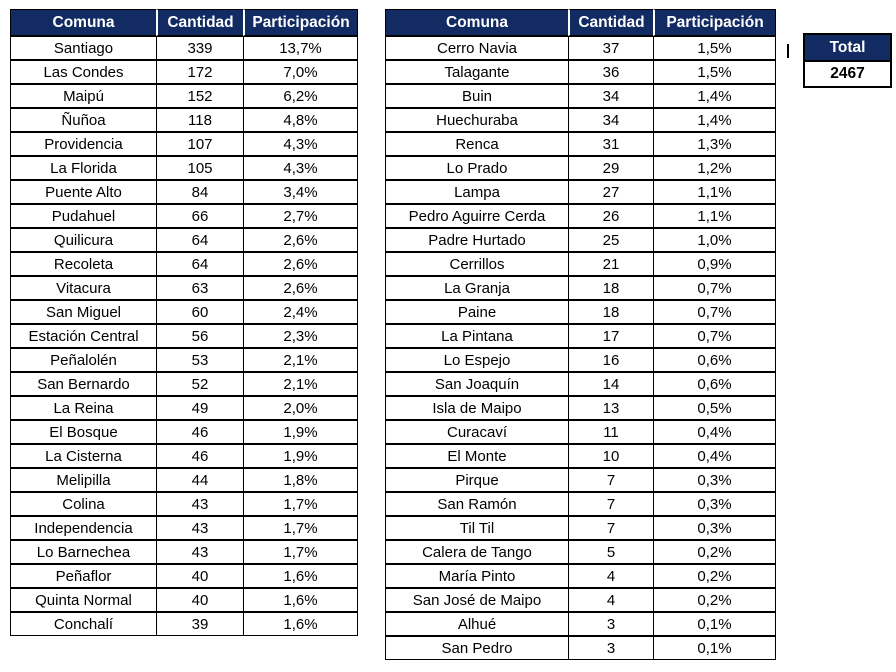 The width and height of the screenshot is (896, 672). Describe the element at coordinates (83, 96) in the screenshot. I see `cell-comuna: Maipú` at that location.